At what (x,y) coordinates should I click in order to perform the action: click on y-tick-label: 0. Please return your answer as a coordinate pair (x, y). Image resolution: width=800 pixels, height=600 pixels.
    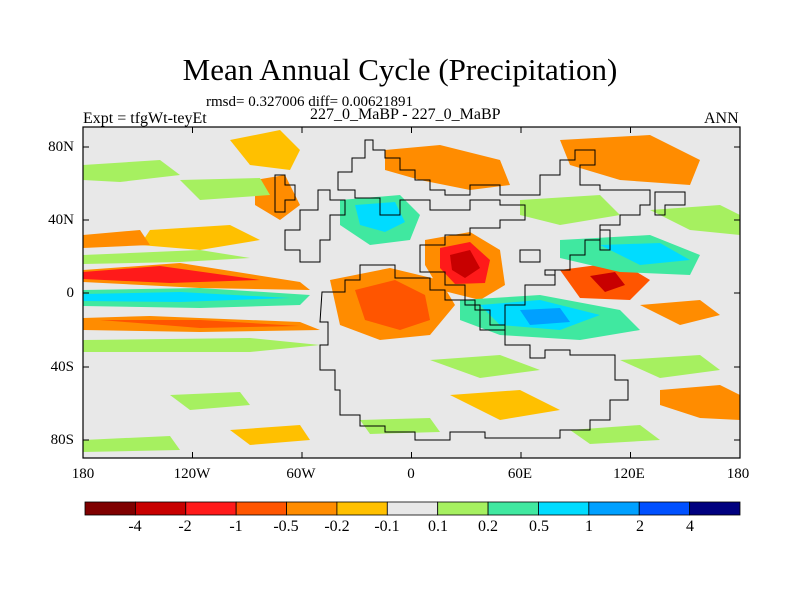
    Looking at the image, I should click on (70, 293).